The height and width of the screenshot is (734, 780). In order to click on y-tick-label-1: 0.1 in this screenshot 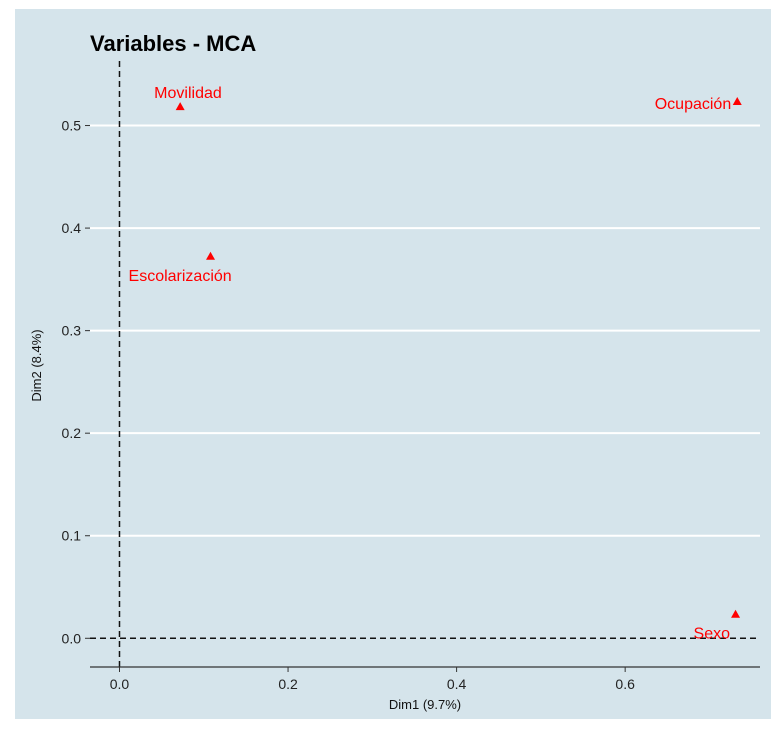, I will do `click(72, 536)`.